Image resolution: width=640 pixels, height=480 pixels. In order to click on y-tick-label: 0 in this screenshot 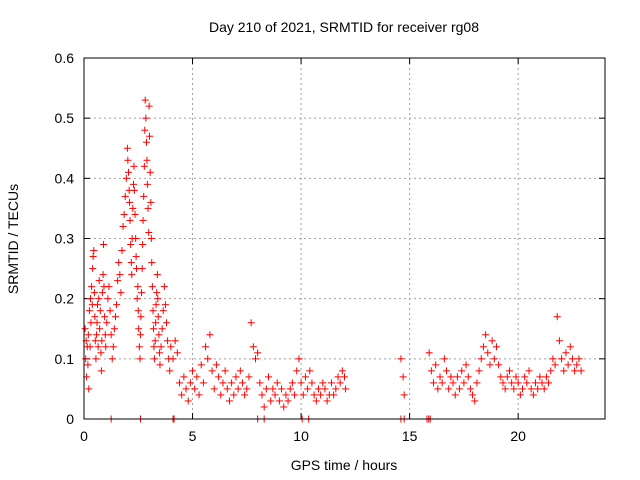, I will do `click(70, 419)`.